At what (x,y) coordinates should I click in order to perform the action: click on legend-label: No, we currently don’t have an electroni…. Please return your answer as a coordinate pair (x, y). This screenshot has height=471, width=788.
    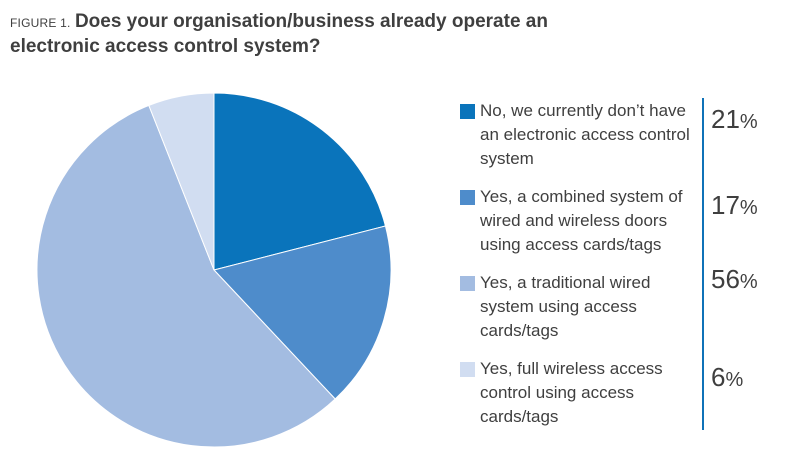
    Looking at the image, I should click on (585, 134).